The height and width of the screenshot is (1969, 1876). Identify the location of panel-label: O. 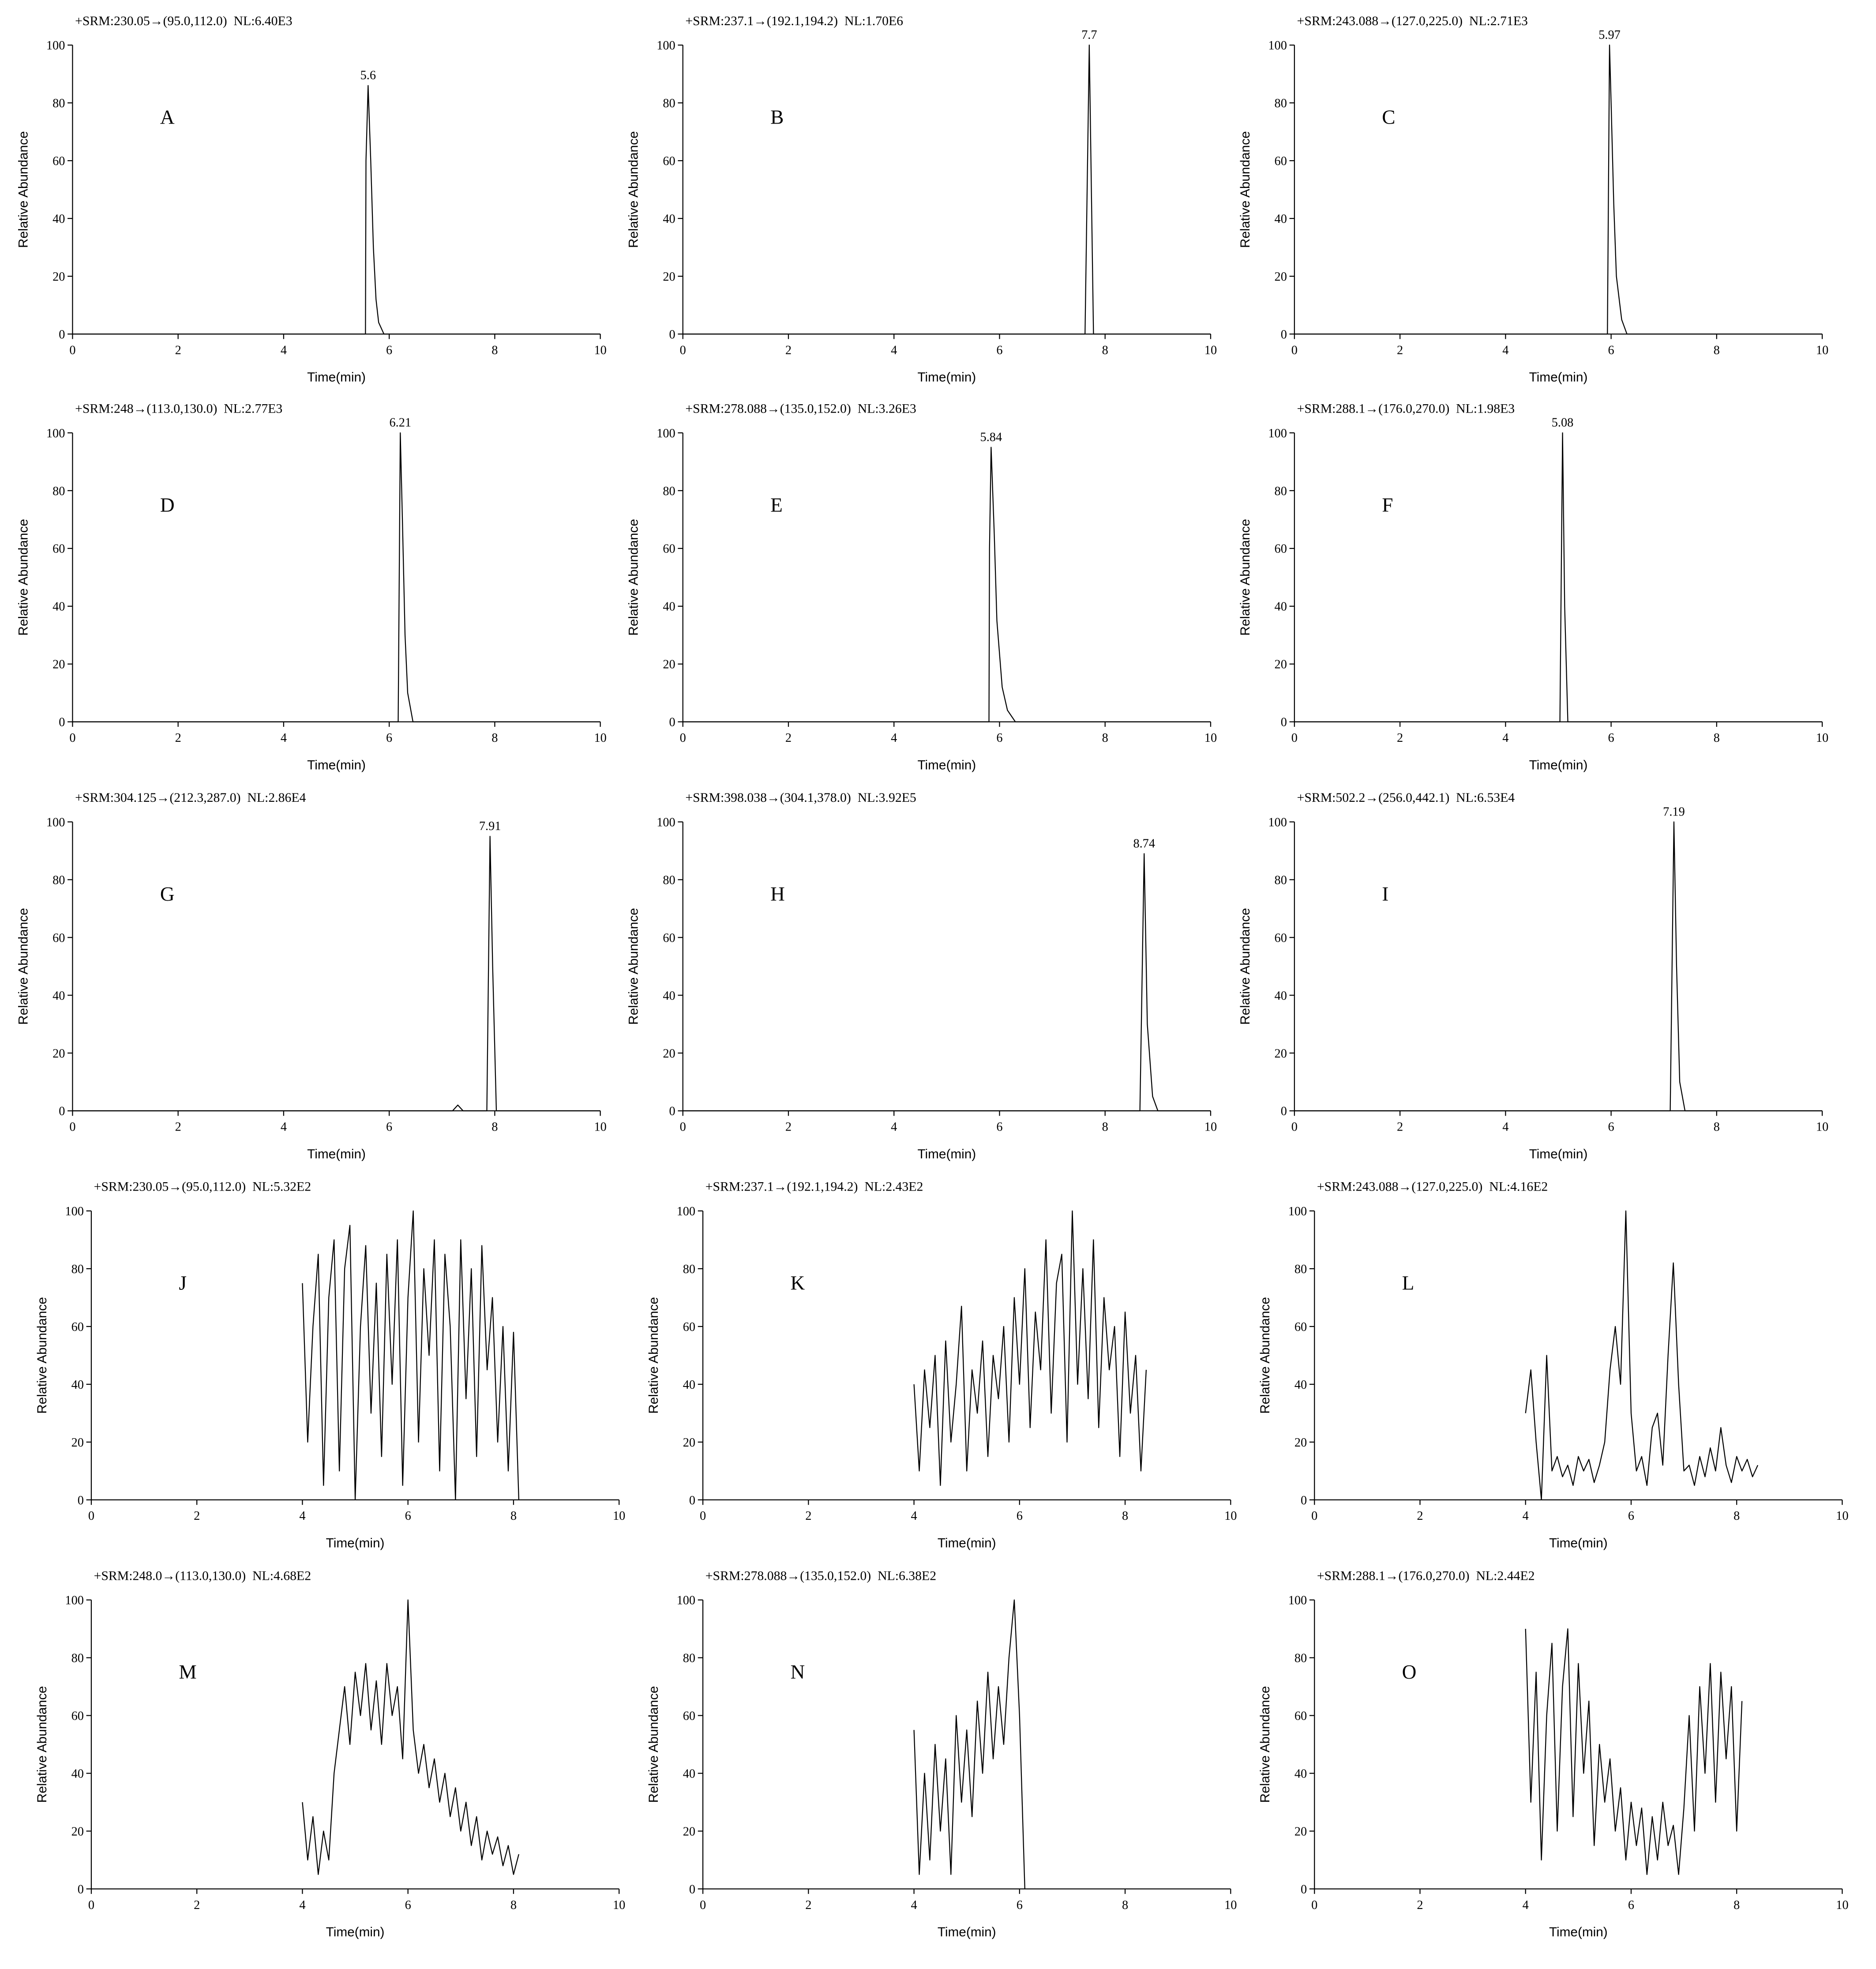
(1409, 1672).